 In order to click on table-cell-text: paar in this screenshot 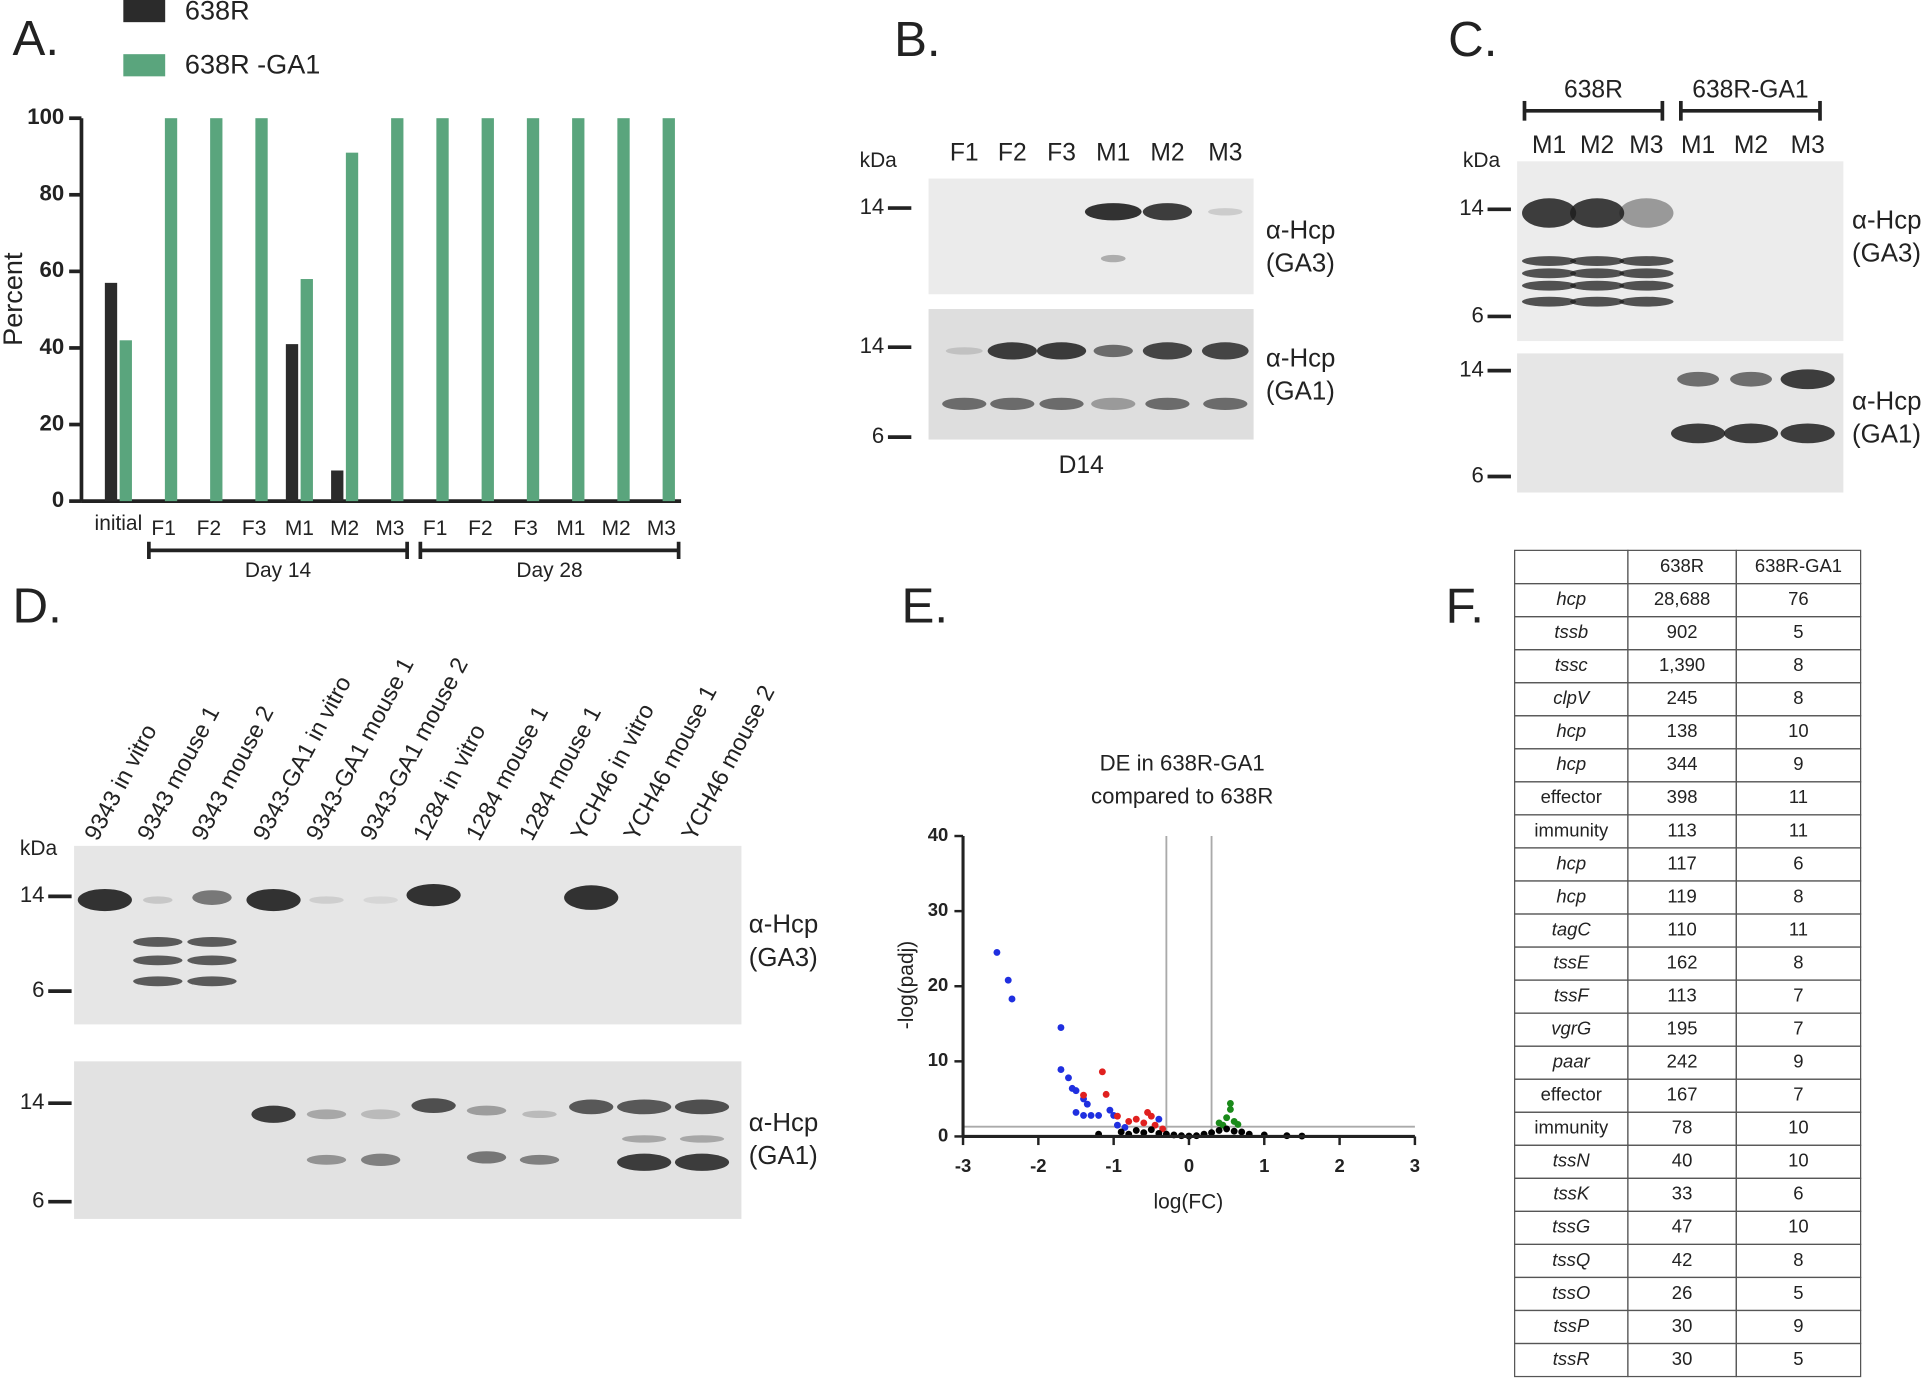, I will do `click(1571, 1061)`.